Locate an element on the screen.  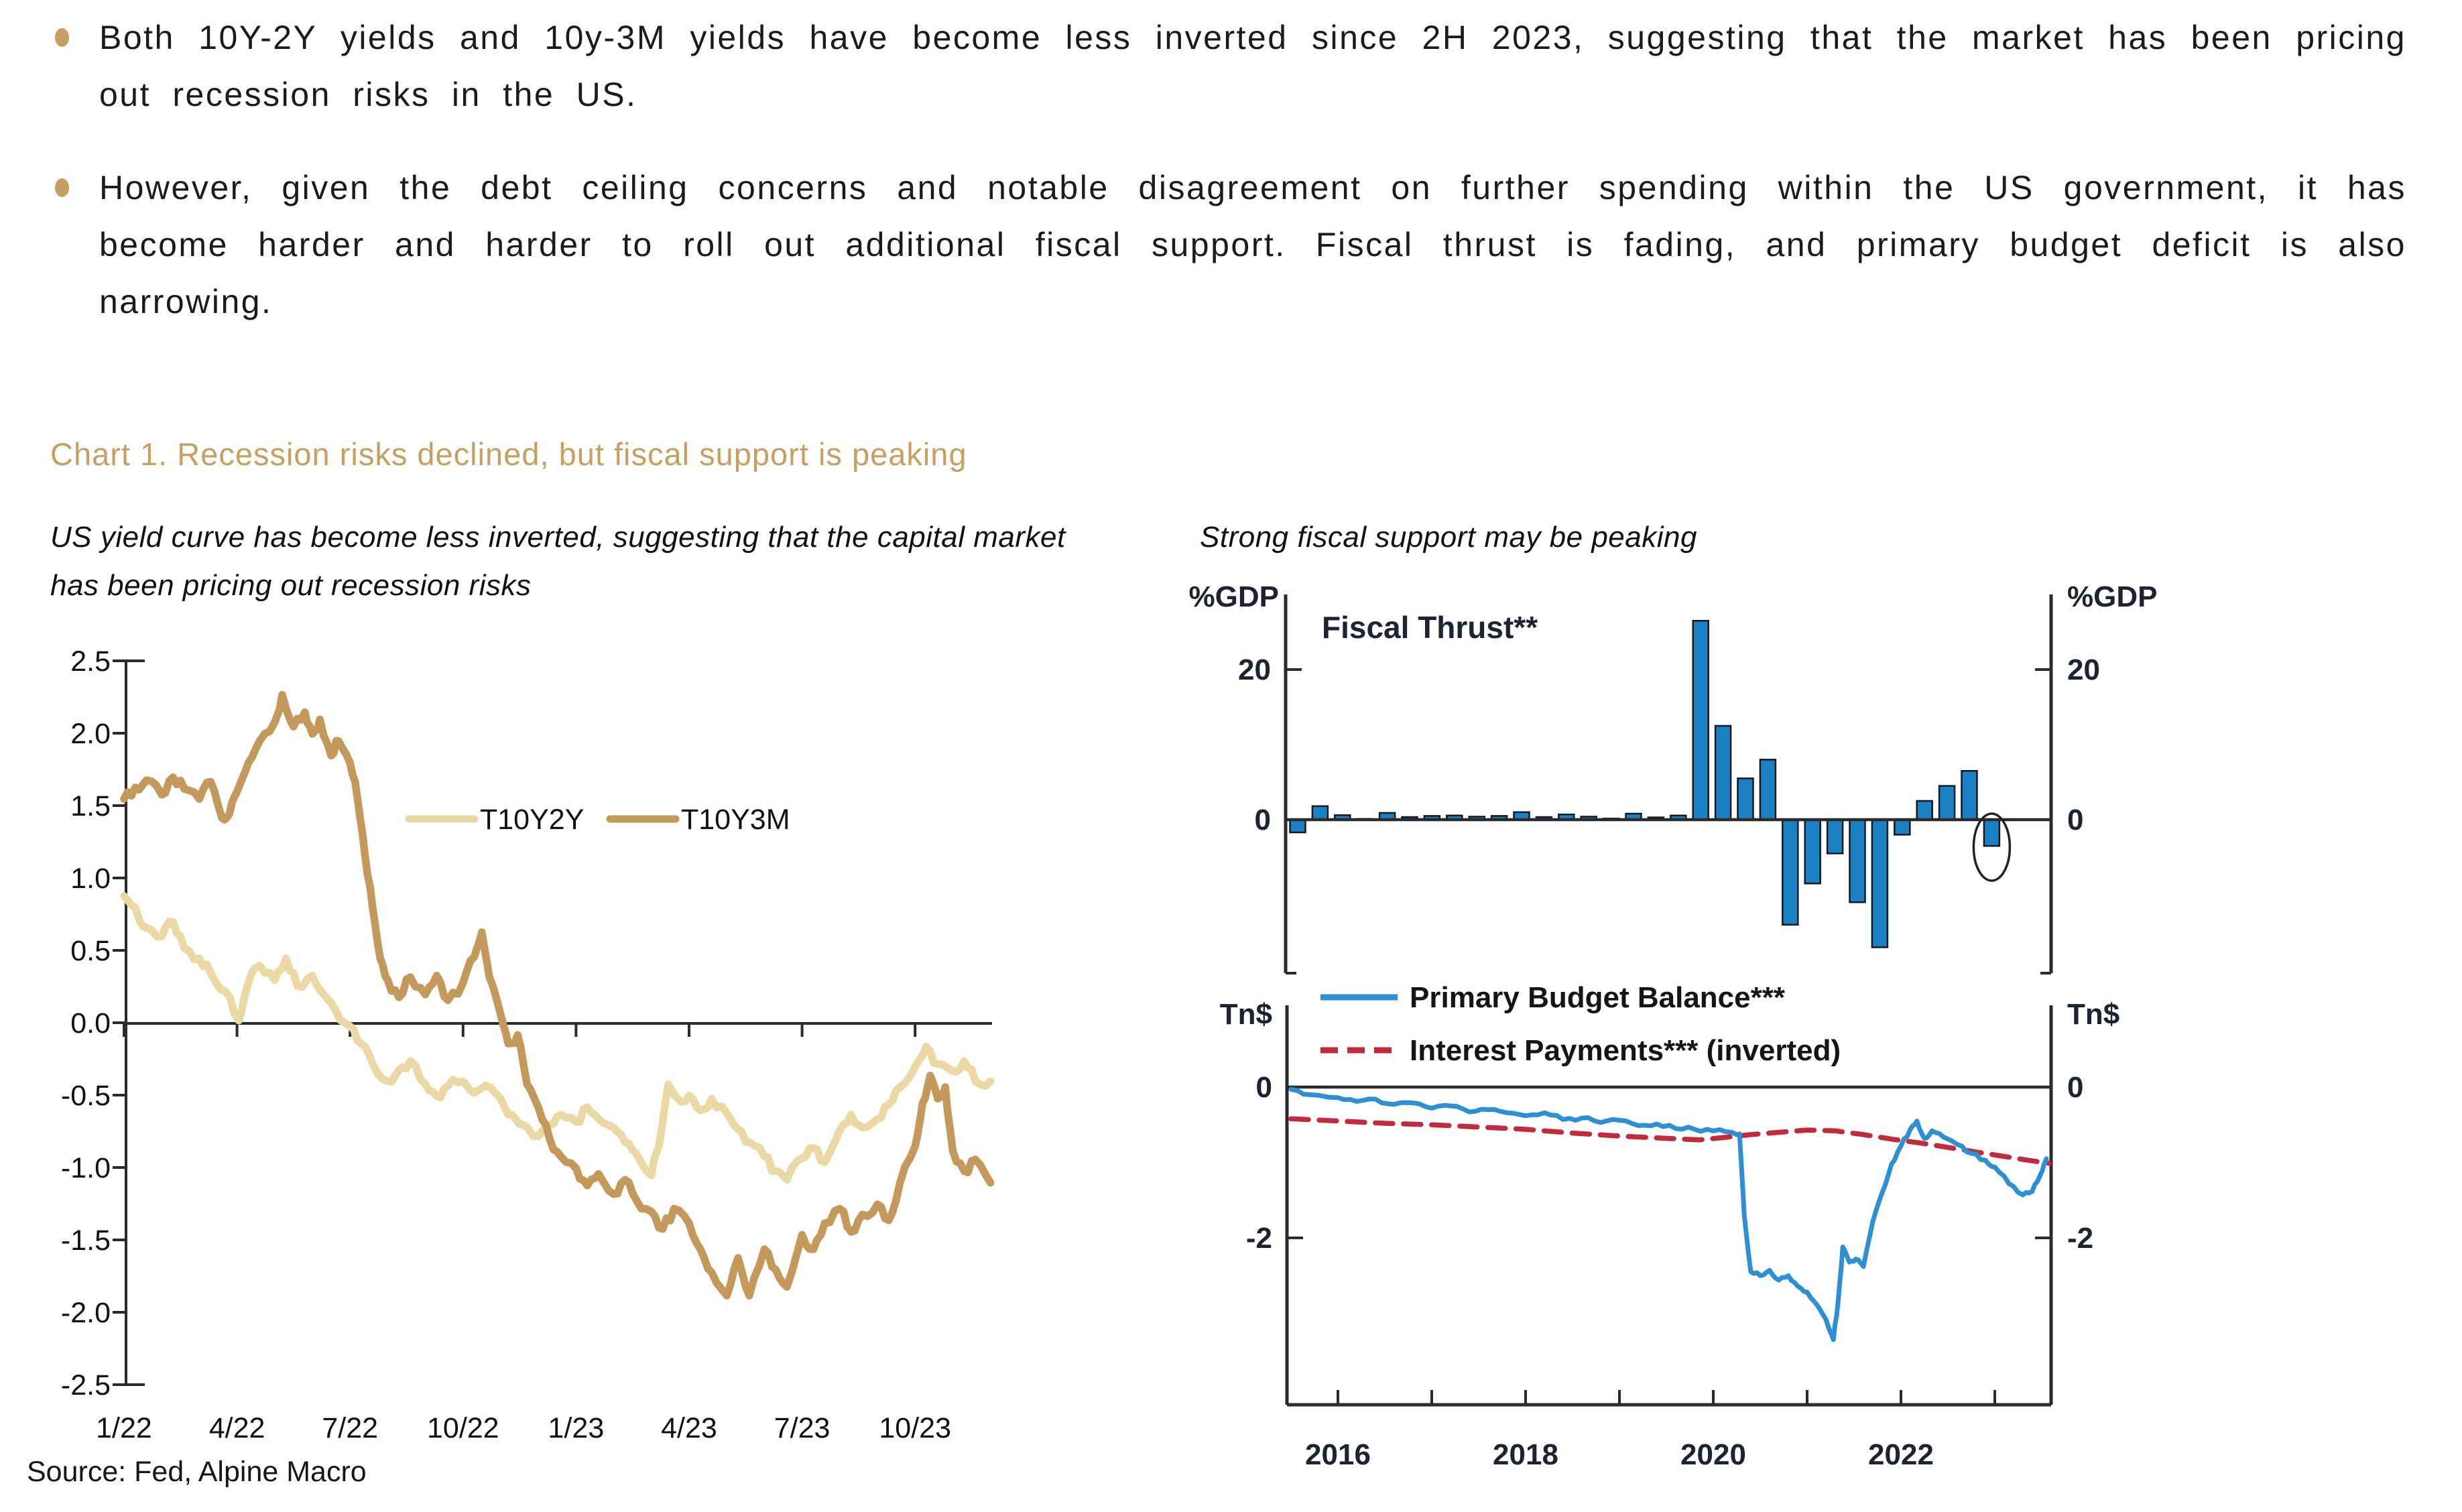
ylabel-right: %GDP is located at coordinates (2112, 596).